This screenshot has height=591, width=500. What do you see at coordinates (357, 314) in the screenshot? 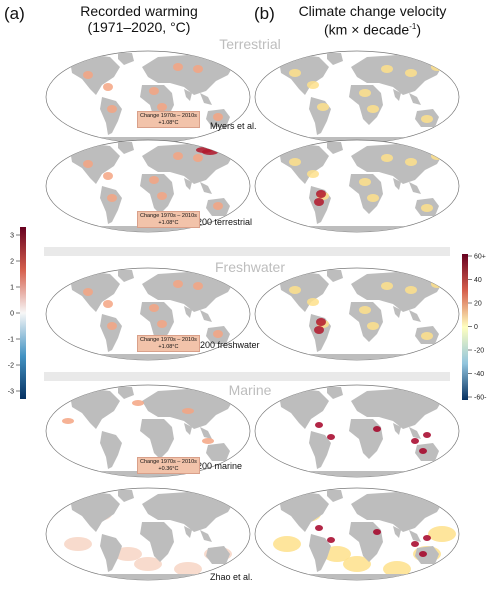
I see `map-row3-velocity` at bounding box center [357, 314].